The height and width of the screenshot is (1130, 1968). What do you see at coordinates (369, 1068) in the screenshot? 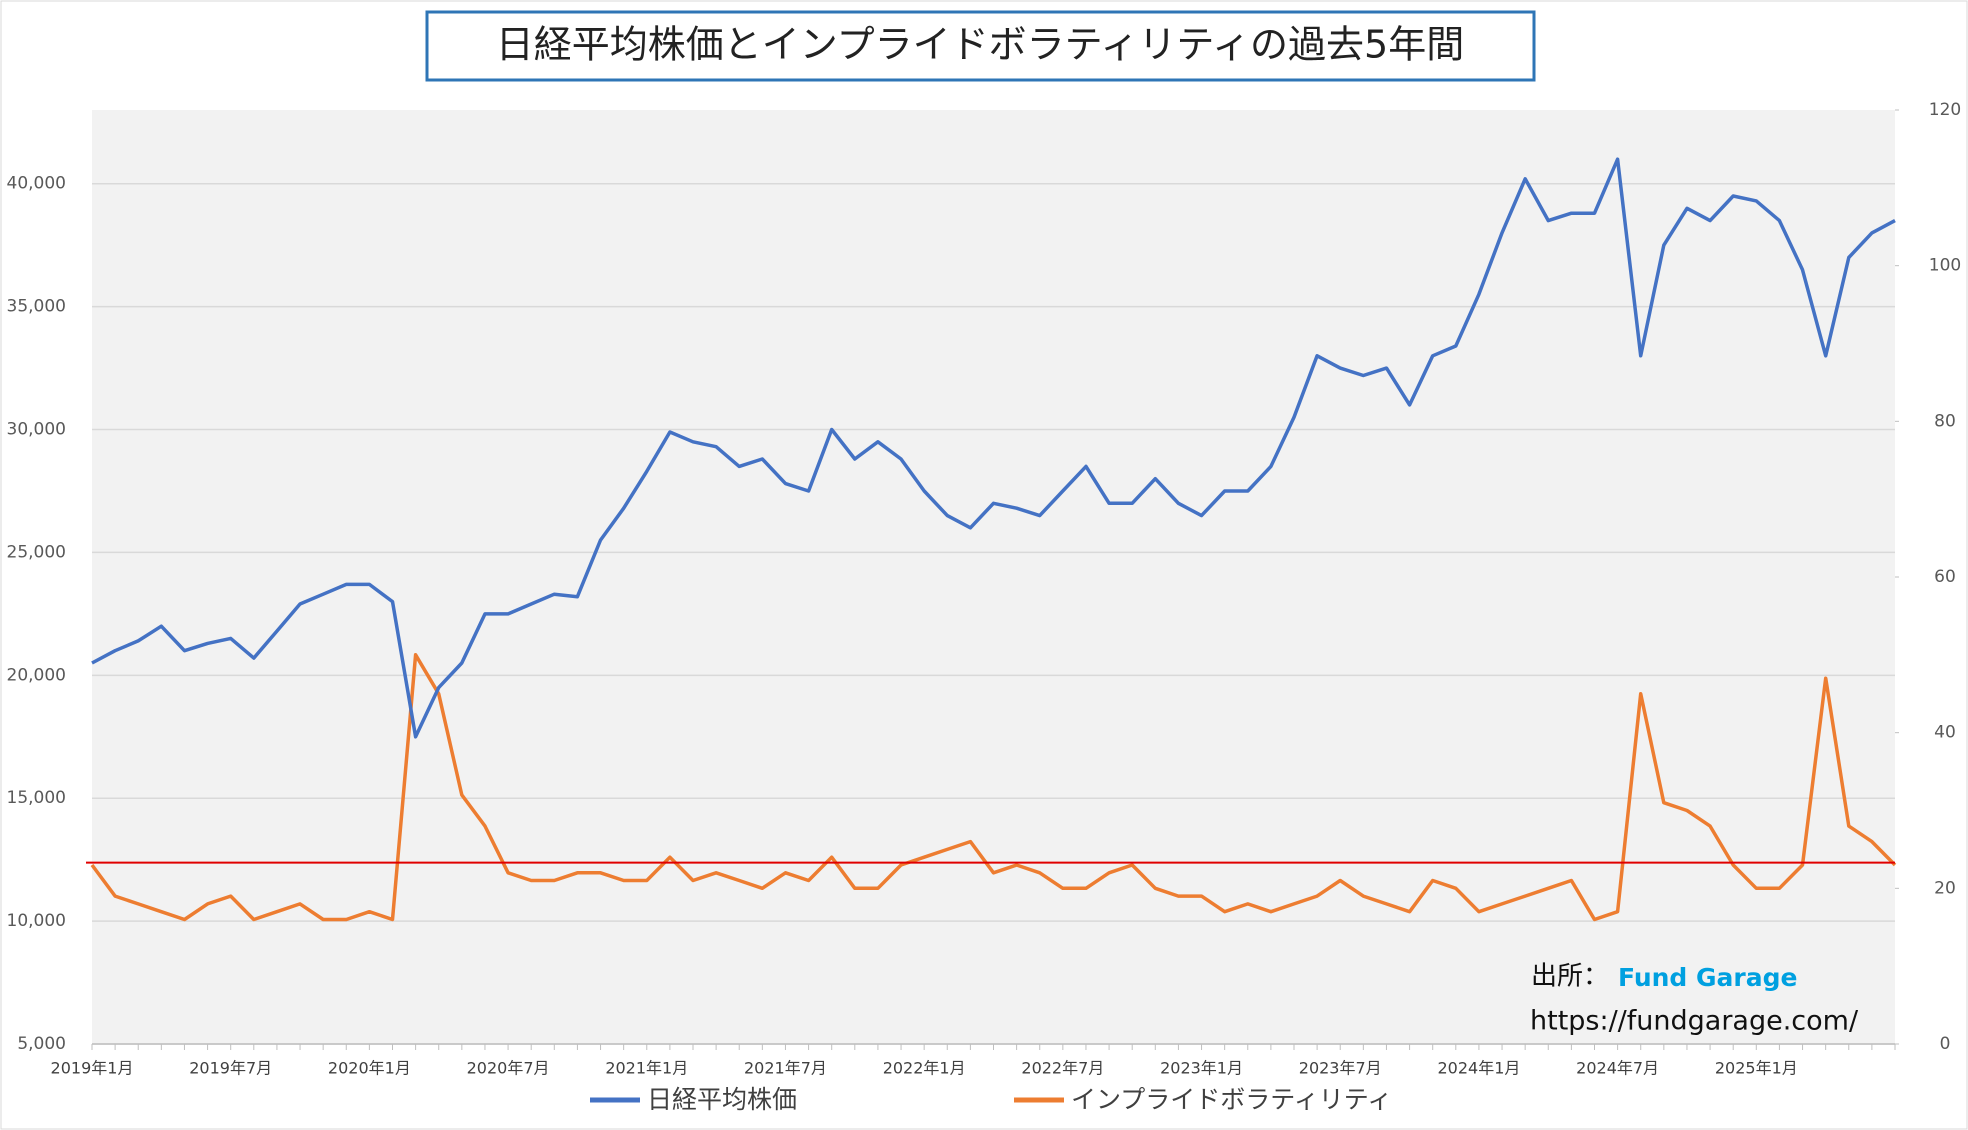
I see `x-tick-label: 2020年1月` at bounding box center [369, 1068].